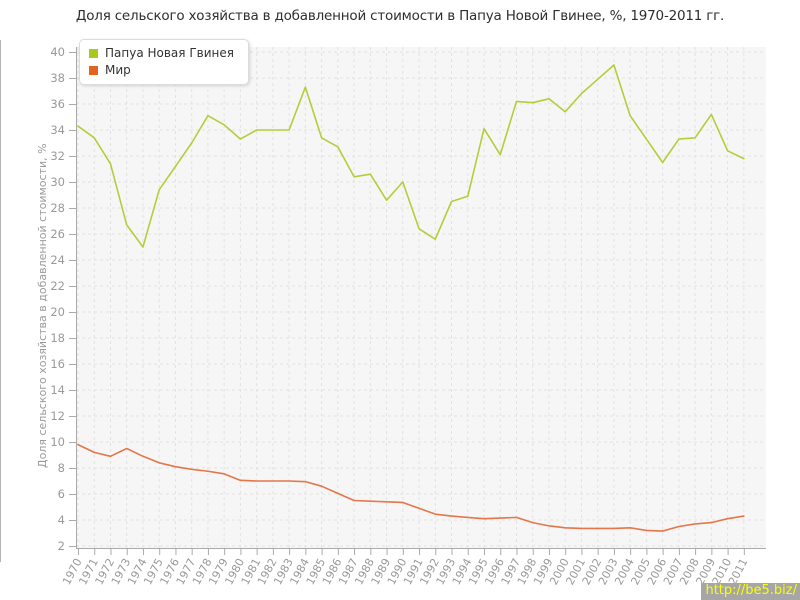  I want to click on legend-swatch-papua-new-guinea-icon, so click(93, 53).